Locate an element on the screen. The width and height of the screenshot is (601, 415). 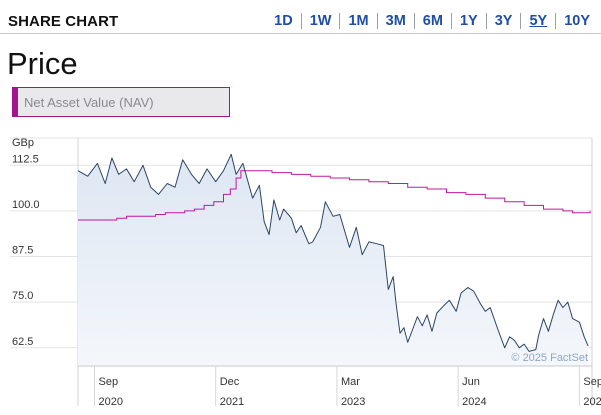
nav-line is located at coordinates (334, 195).